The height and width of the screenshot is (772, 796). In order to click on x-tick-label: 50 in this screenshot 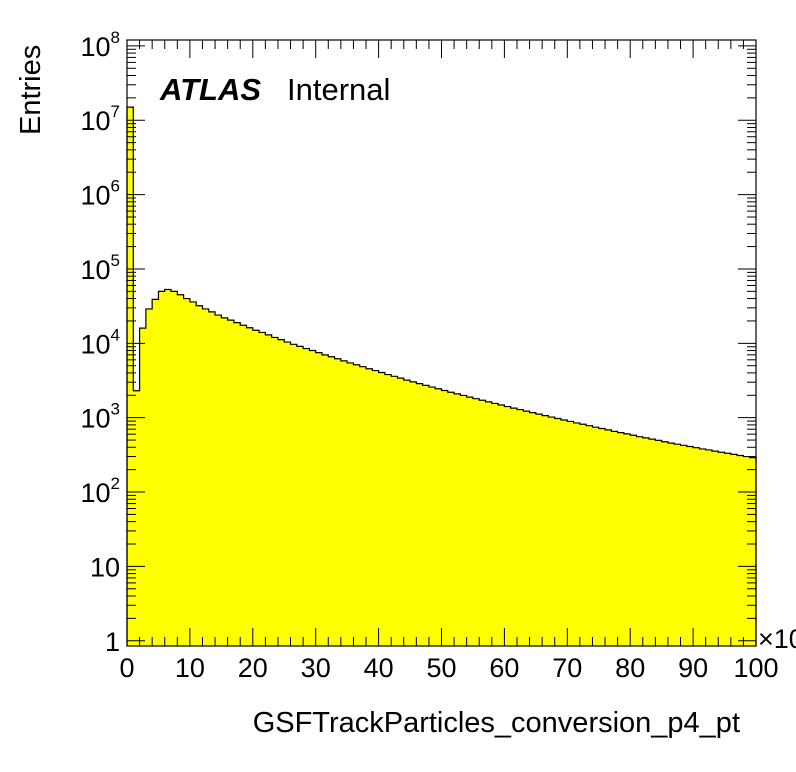, I will do `click(441, 668)`.